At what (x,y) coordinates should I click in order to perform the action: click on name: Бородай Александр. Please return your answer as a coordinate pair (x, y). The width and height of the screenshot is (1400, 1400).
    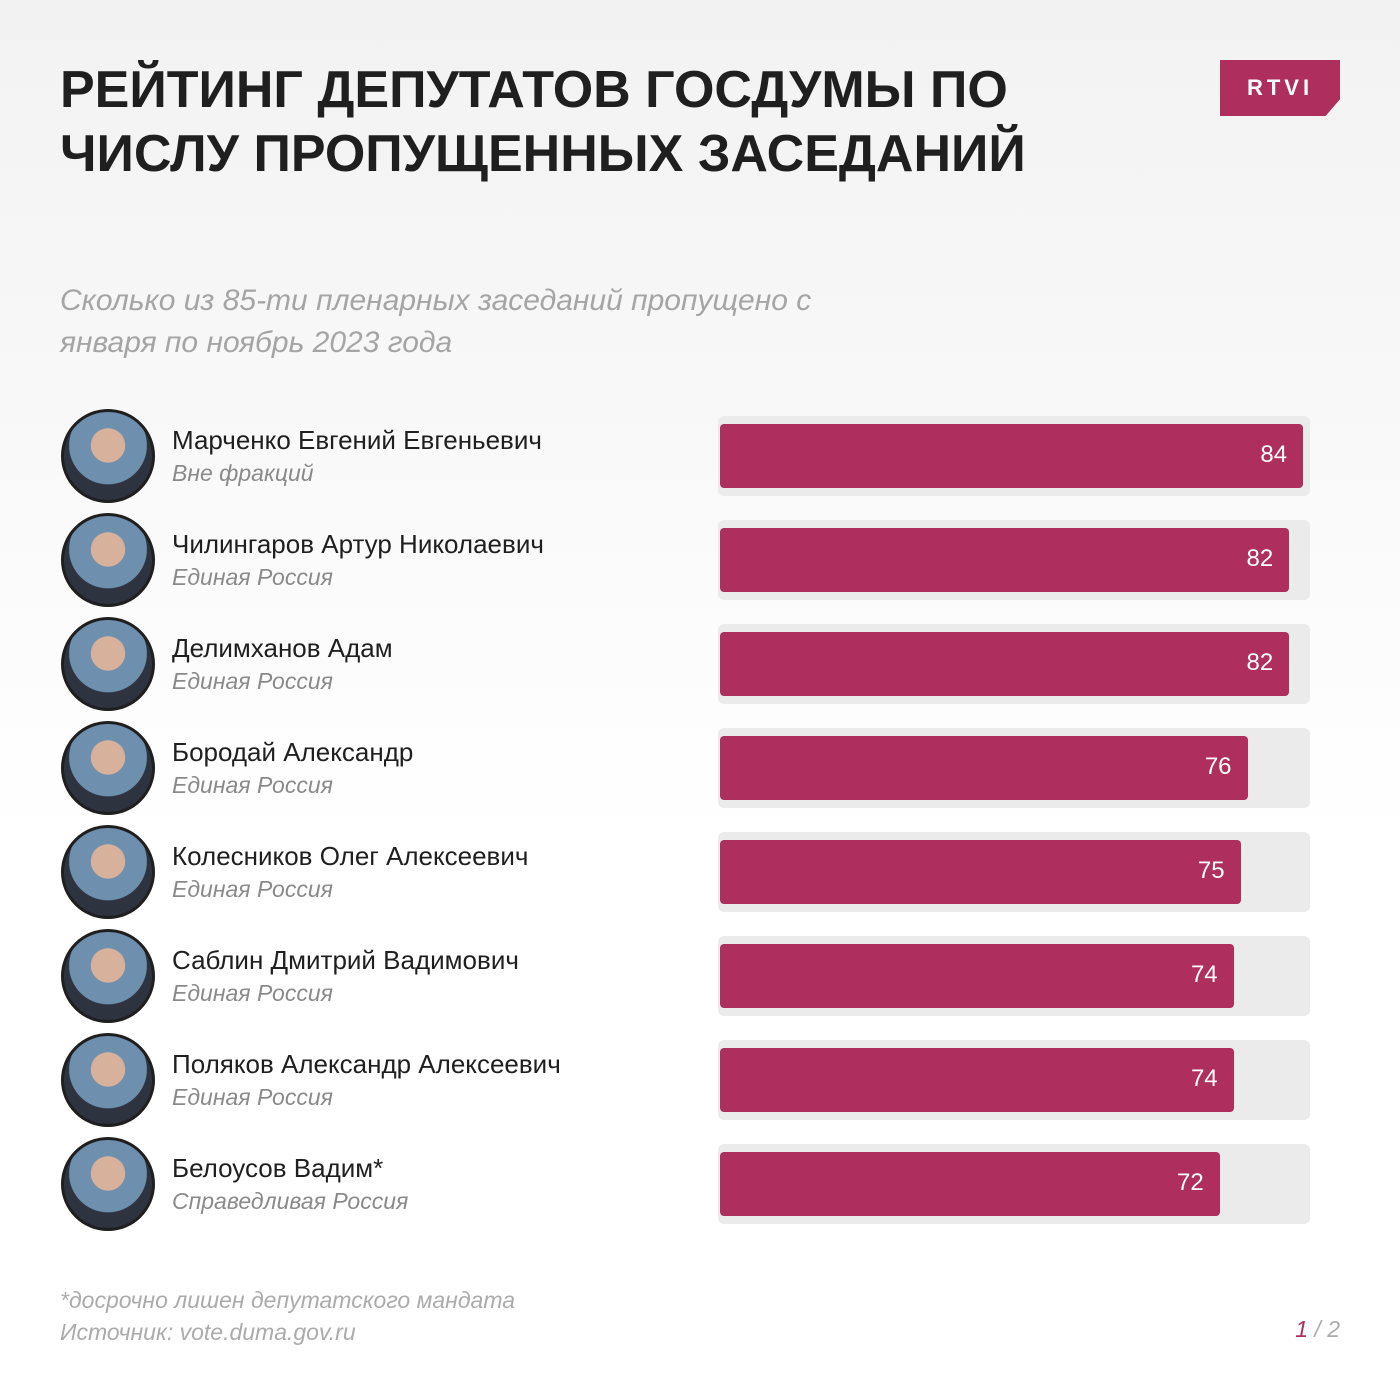
    Looking at the image, I should click on (293, 752).